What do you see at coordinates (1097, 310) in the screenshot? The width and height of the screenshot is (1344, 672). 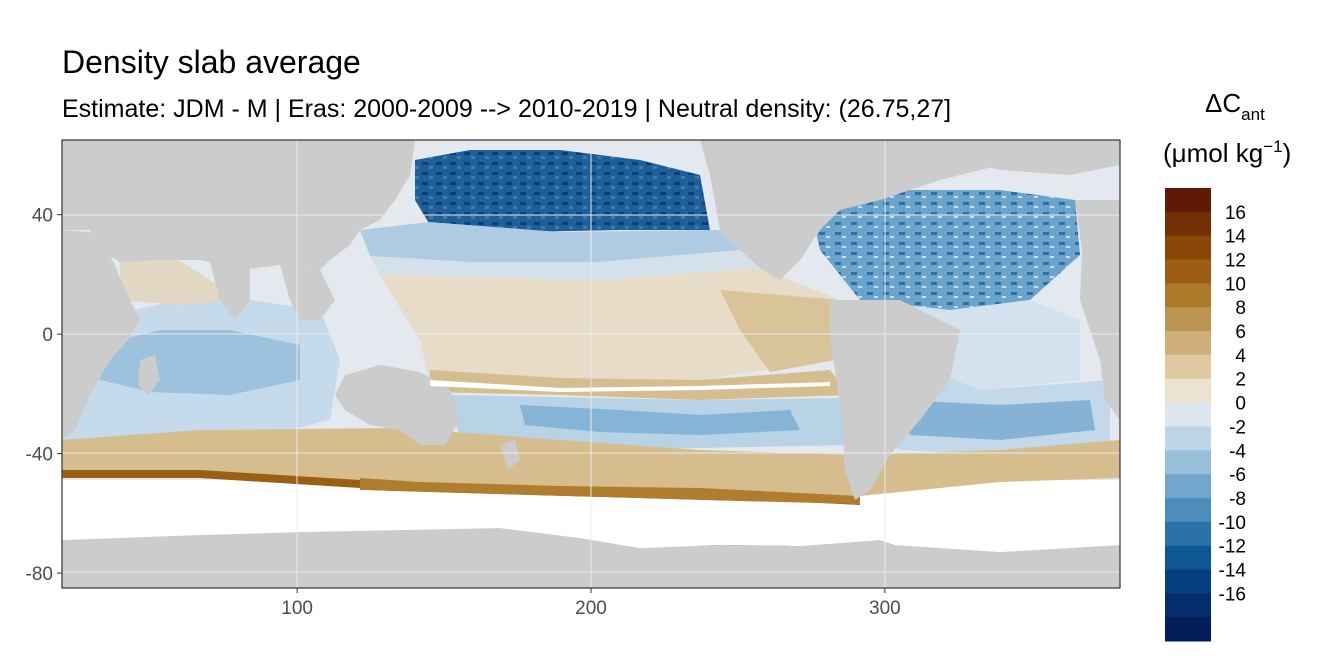 I see `land-africa-east` at bounding box center [1097, 310].